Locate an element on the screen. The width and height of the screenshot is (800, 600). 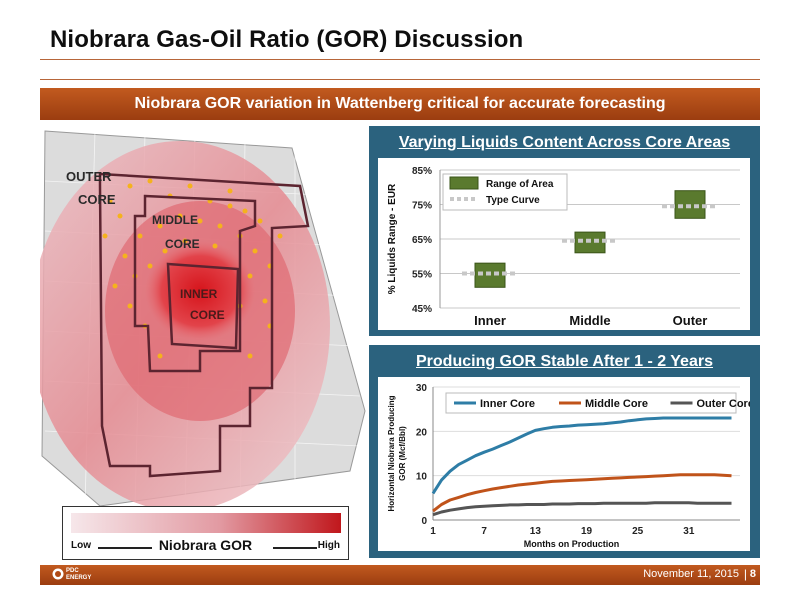
legend-line-left is located at coordinates (125, 548).